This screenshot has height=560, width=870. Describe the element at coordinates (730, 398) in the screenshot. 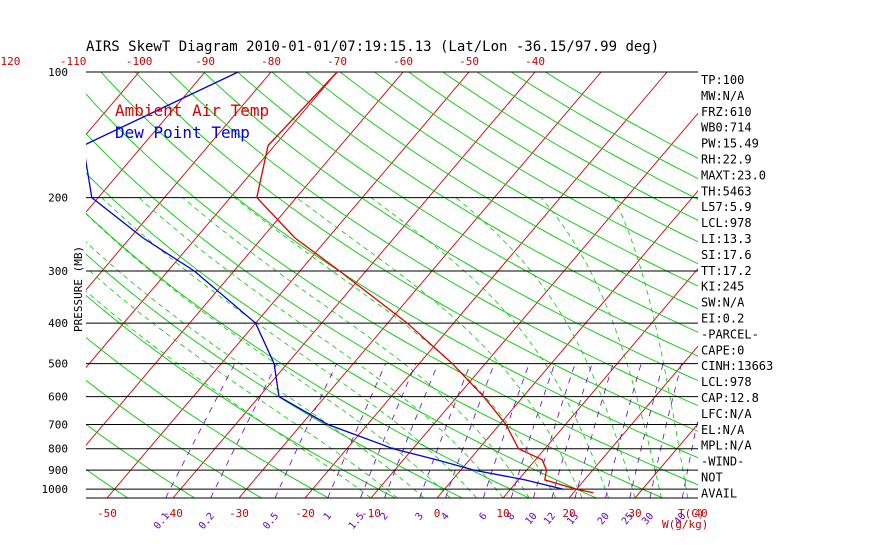

I see `stat-line: CAP:12.8` at that location.